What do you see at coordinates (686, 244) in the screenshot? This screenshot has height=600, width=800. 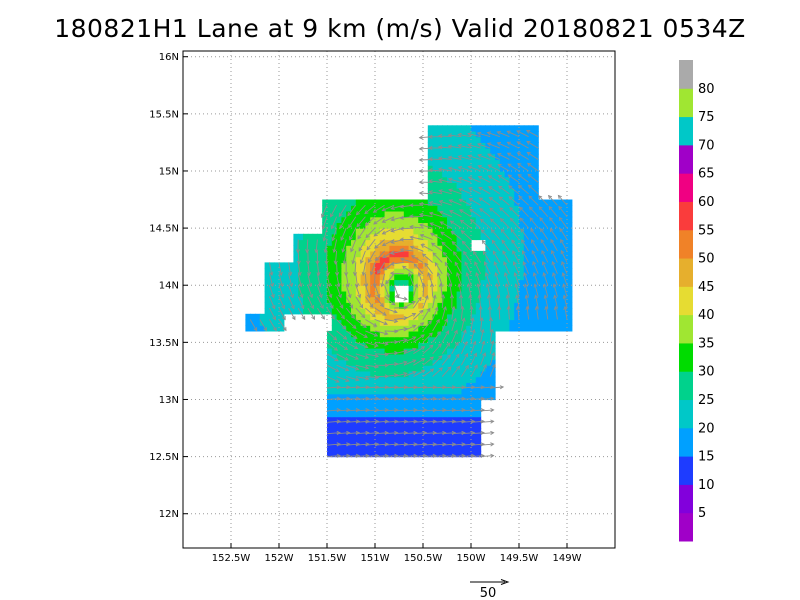 I see `colorbar-bin` at bounding box center [686, 244].